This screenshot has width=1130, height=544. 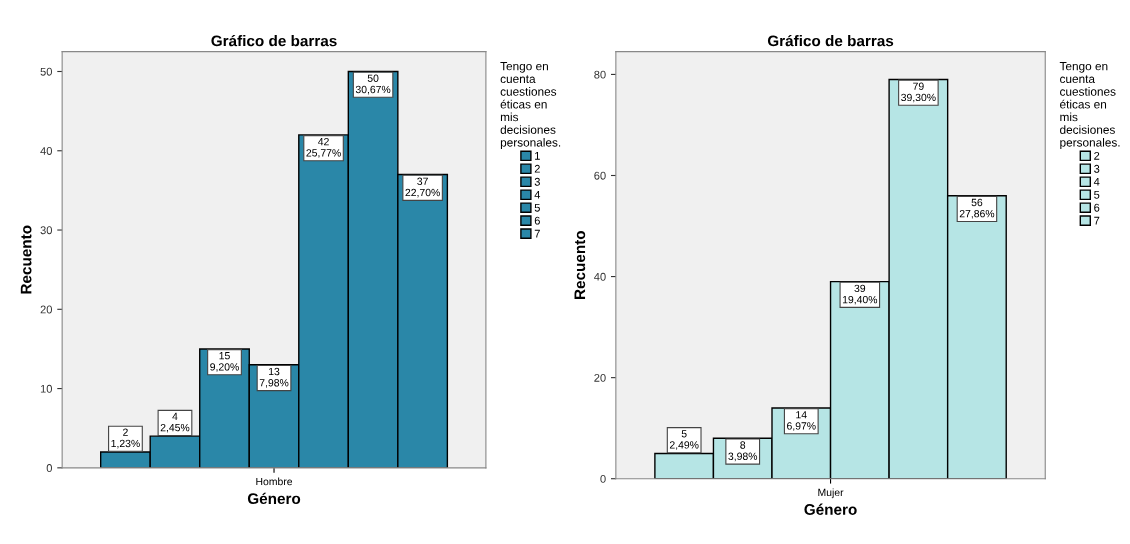 I want to click on data-label: 15 9,20%, so click(x=224, y=362).